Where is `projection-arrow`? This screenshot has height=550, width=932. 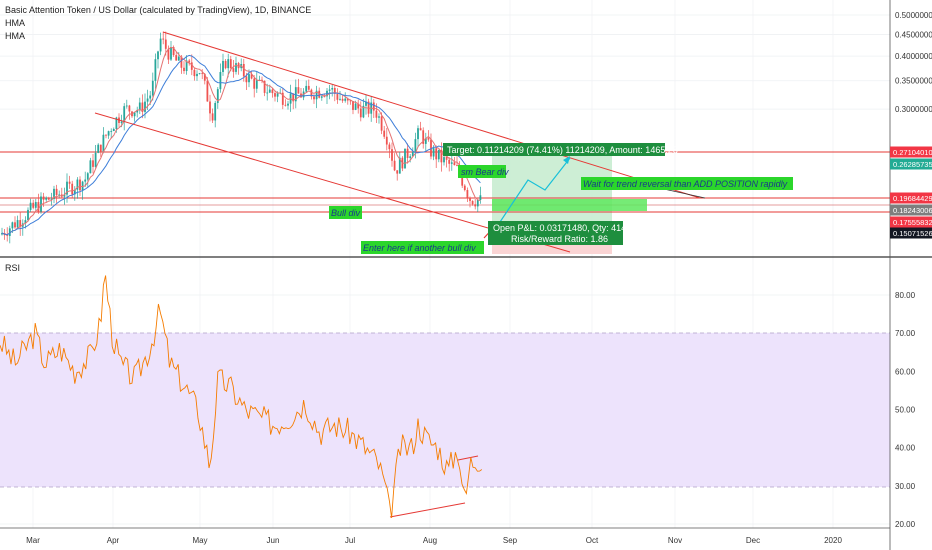
projection-arrow is located at coordinates (535, 190).